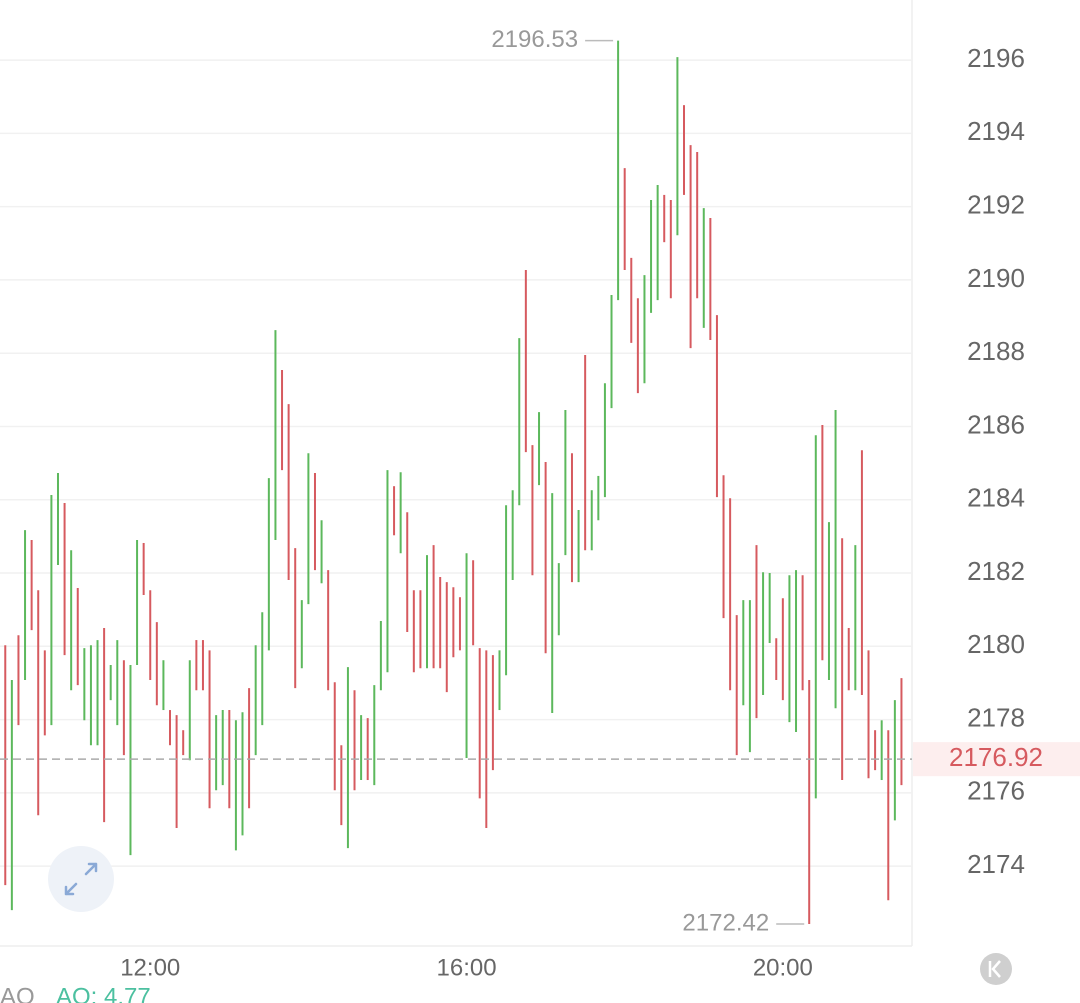 This screenshot has height=1003, width=1080. What do you see at coordinates (783, 967) in the screenshot?
I see `x-tick-label: 20:00` at bounding box center [783, 967].